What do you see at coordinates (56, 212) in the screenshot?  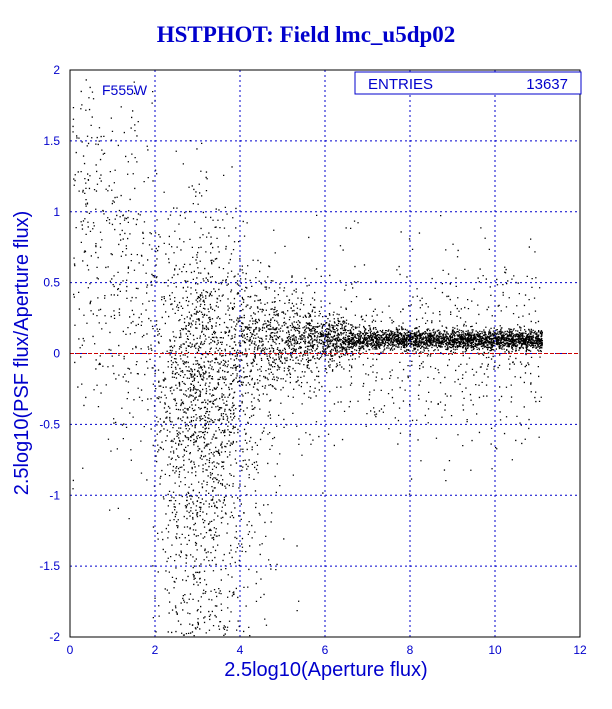 I see `y-tick-label: 1` at bounding box center [56, 212].